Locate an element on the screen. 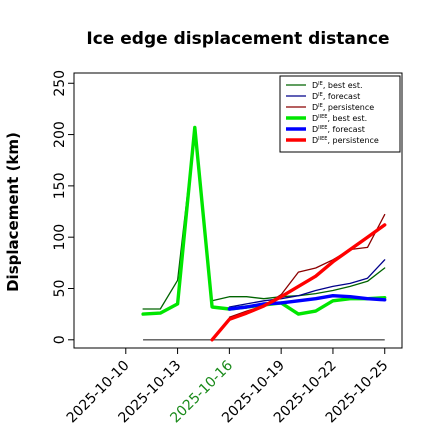  y-tick-label: 200 is located at coordinates (60, 134).